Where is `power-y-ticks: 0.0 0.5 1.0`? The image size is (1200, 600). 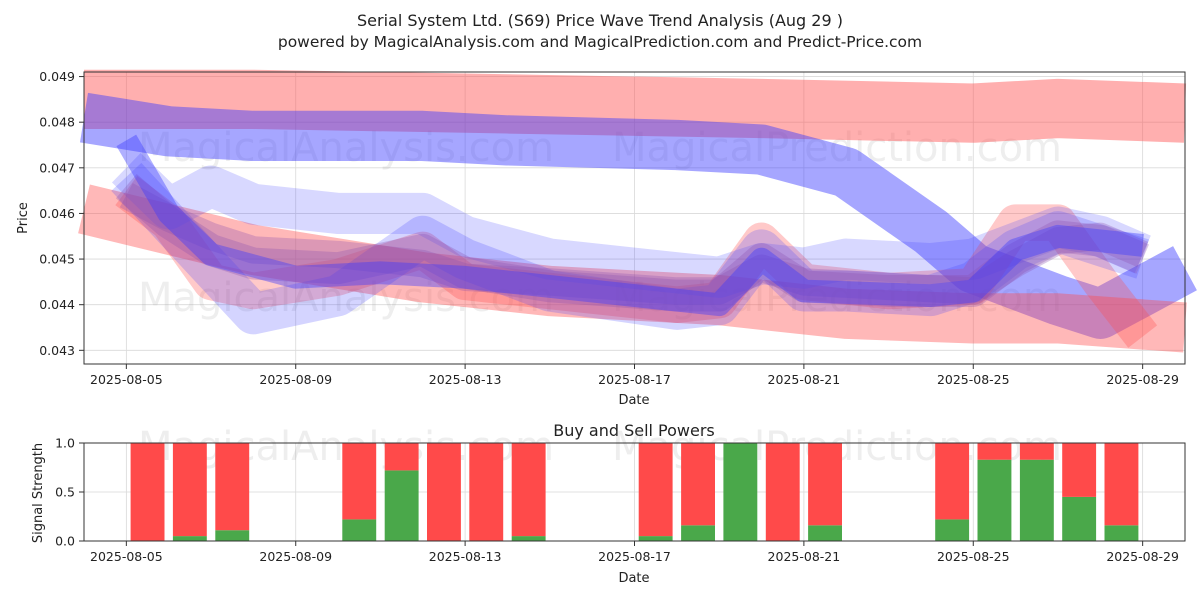 power-y-ticks: 0.0 0.5 1.0 is located at coordinates (69, 492).